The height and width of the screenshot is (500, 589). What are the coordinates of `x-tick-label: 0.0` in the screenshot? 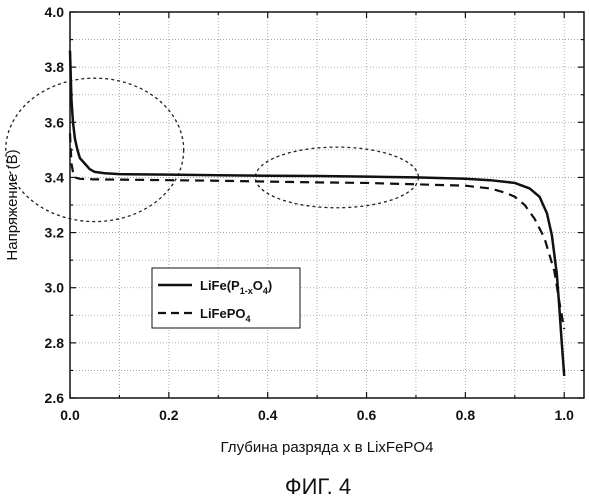 It's located at (70, 415).